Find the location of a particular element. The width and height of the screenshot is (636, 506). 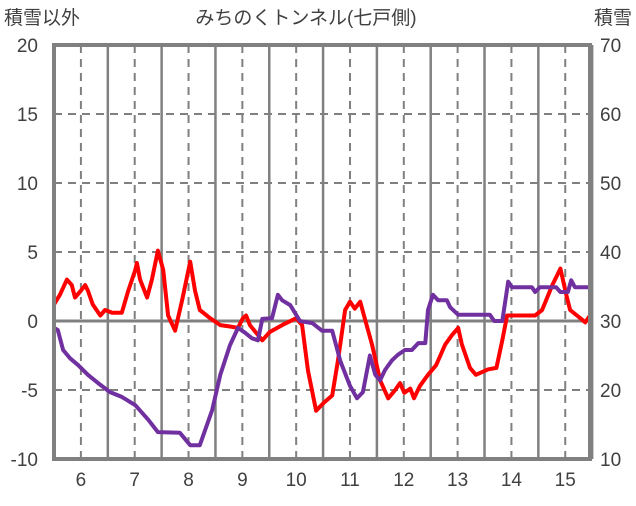

x-tick-label: 14 is located at coordinates (512, 480).